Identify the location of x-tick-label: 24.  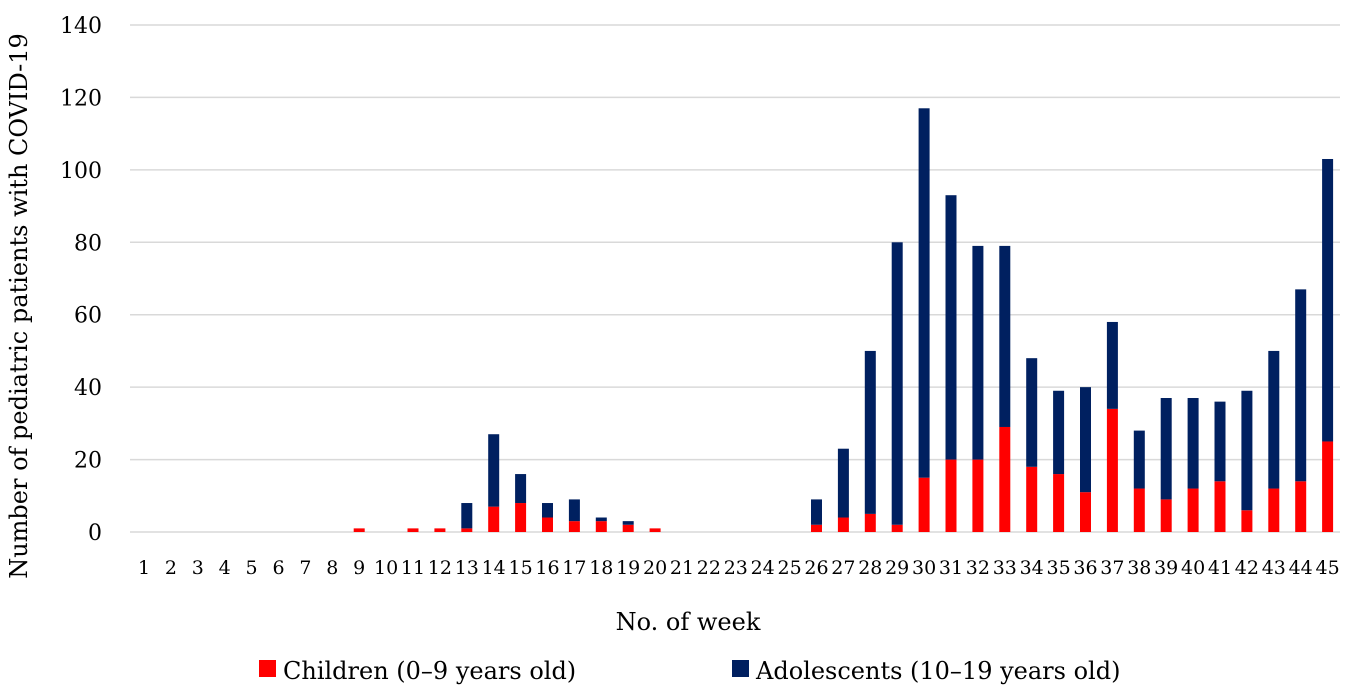
(763, 568).